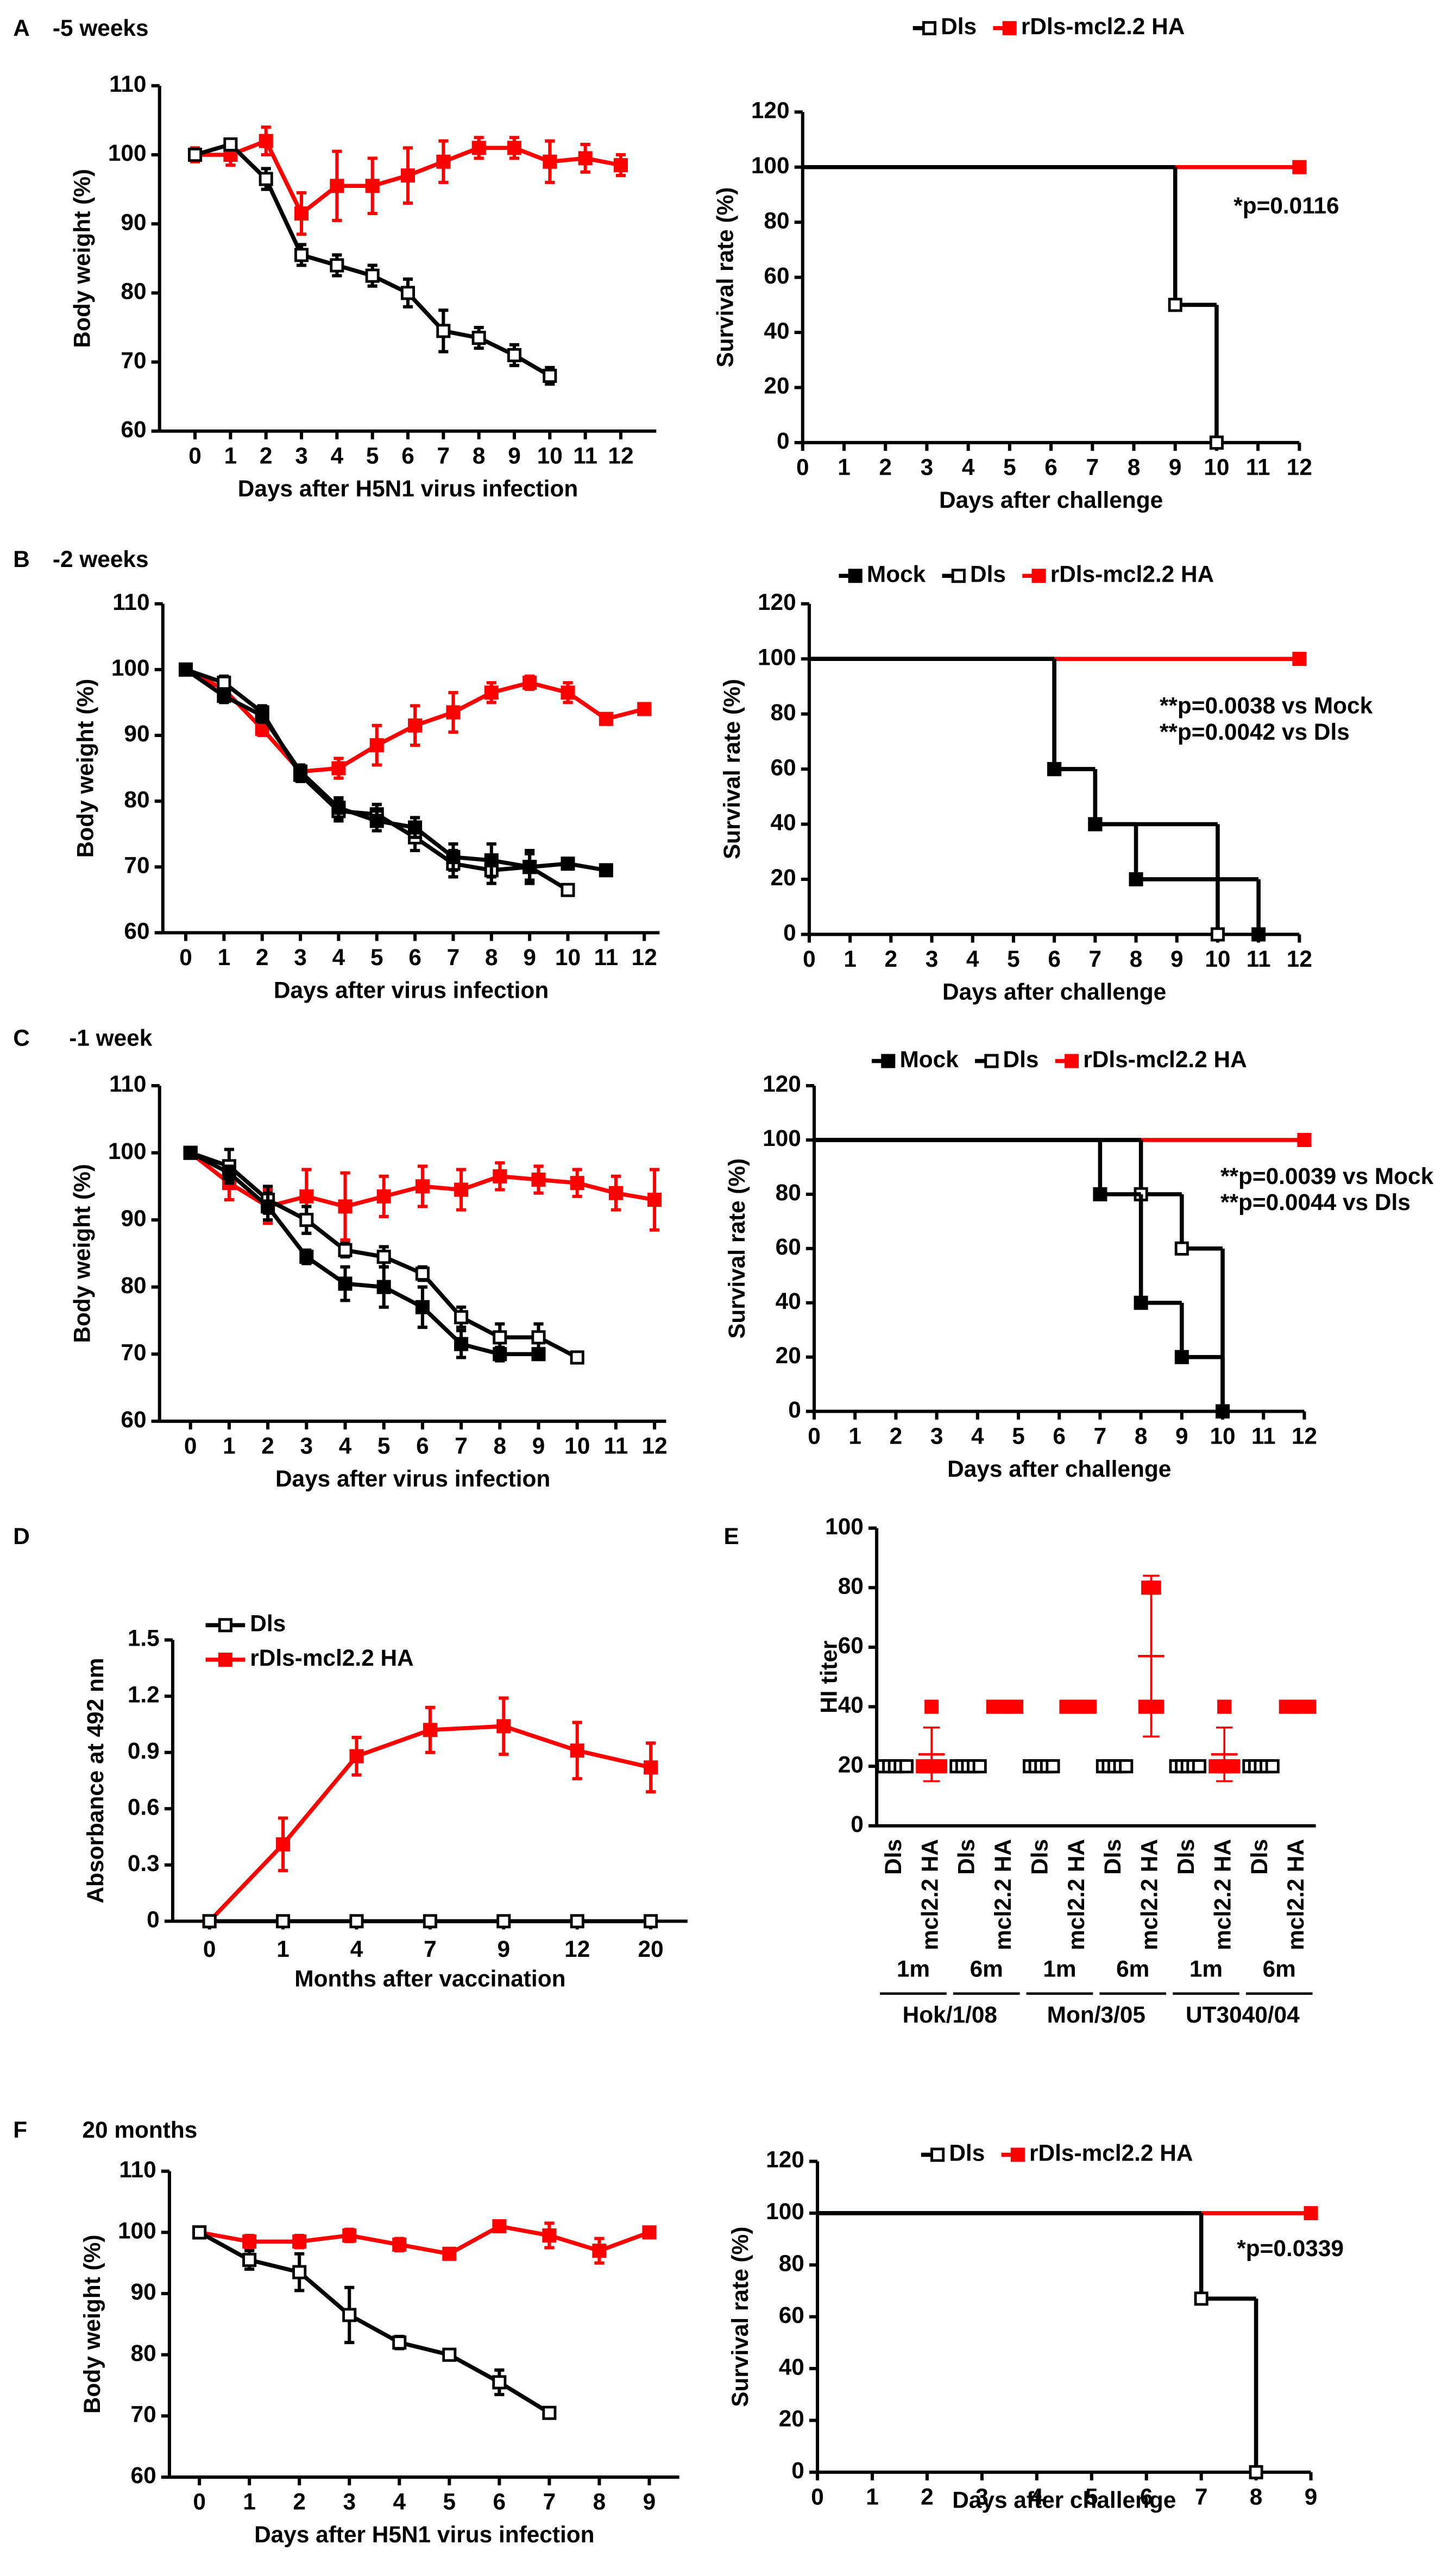 The image size is (1454, 2576). Describe the element at coordinates (144, 1750) in the screenshot. I see `y-tick-label: 0.9` at that location.